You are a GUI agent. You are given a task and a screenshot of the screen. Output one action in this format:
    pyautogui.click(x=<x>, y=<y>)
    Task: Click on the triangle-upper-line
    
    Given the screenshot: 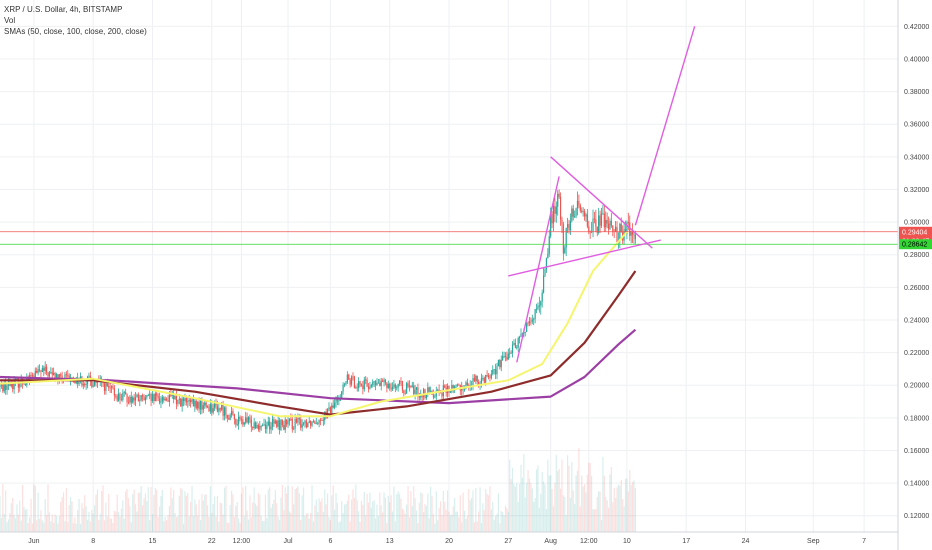 What is the action you would take?
    pyautogui.click(x=601, y=202)
    